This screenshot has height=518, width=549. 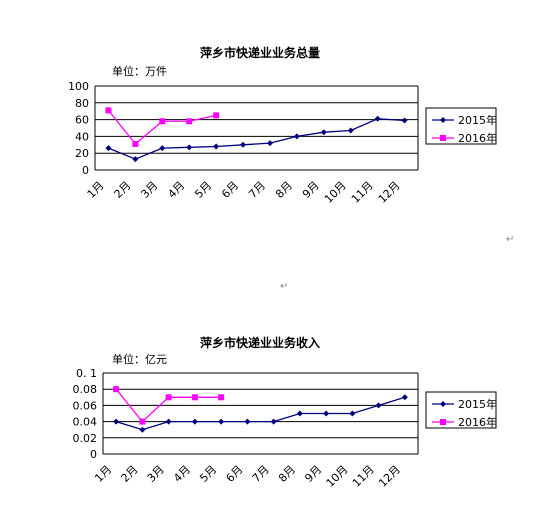 What do you see at coordinates (85, 405) in the screenshot?
I see `y-tick-label: 0.06` at bounding box center [85, 405].